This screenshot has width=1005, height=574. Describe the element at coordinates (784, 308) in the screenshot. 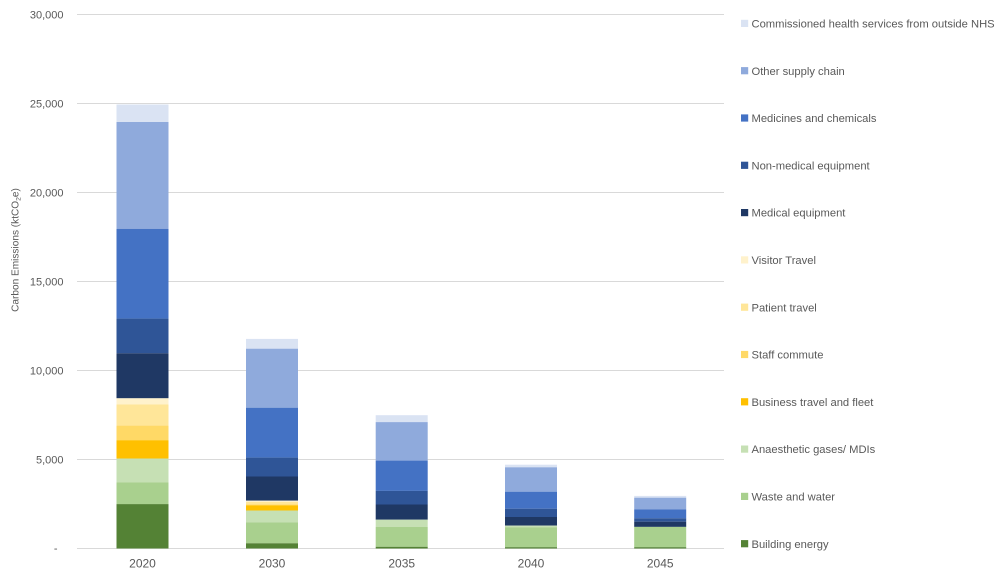

I see `svg-text: Patient travel` at that location.